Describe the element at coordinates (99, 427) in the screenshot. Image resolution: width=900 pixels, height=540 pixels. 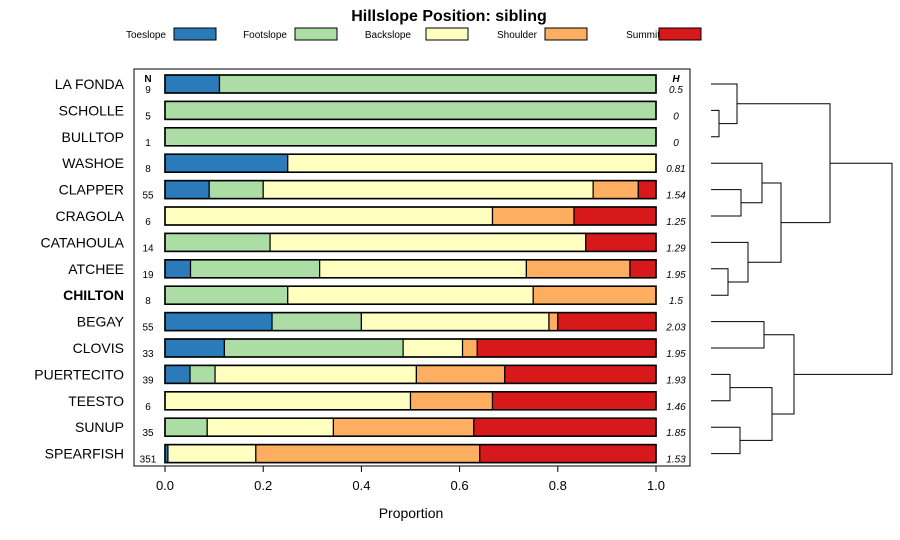
I see `row-label: SUNUP` at that location.